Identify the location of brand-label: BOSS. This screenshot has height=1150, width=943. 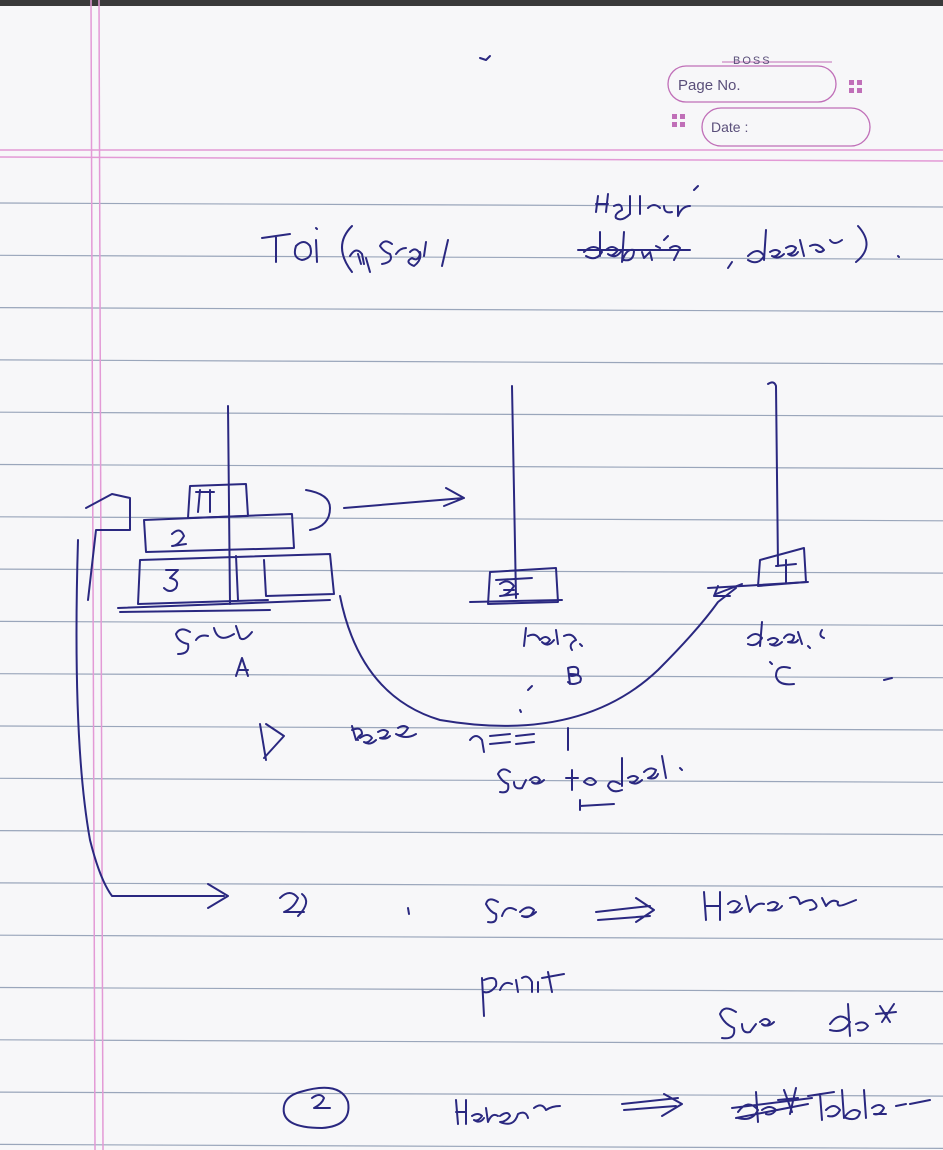
(752, 61).